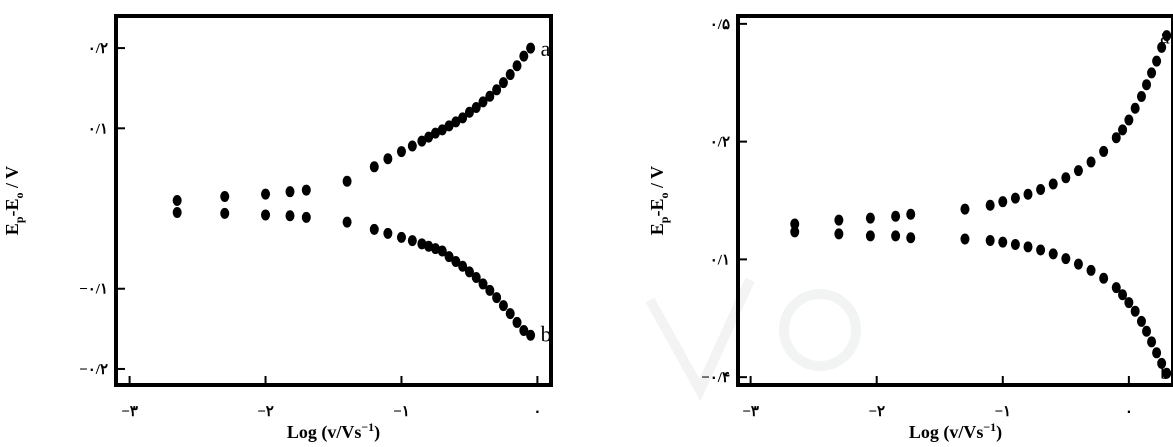 This screenshot has width=1173, height=447. I want to click on y-tick-label: ۰/۲, so click(98, 49).